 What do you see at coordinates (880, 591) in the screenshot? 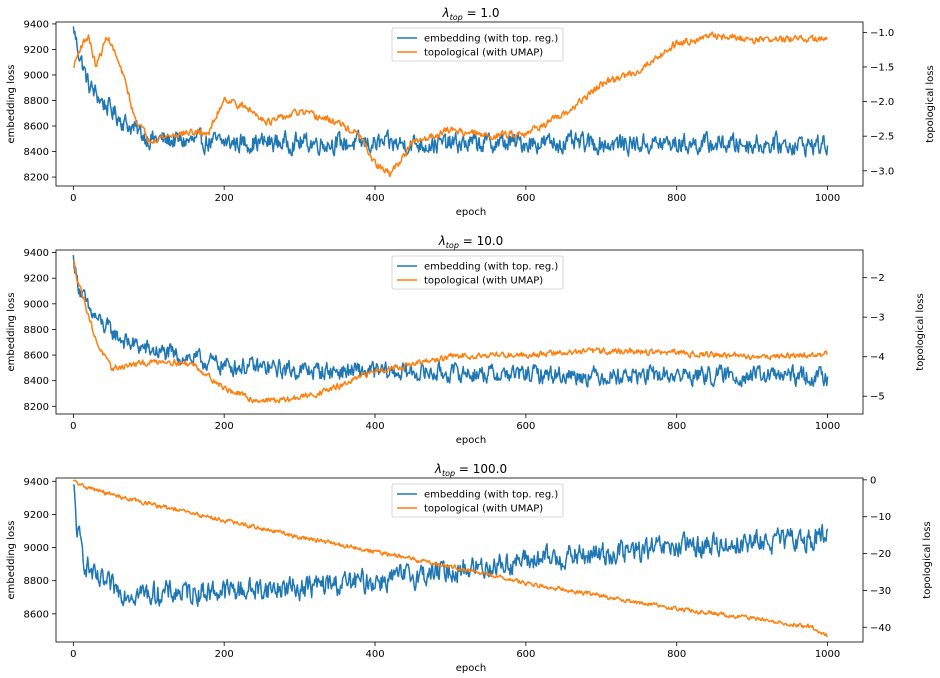
I see `y-right-tick-label: −30` at bounding box center [880, 591].